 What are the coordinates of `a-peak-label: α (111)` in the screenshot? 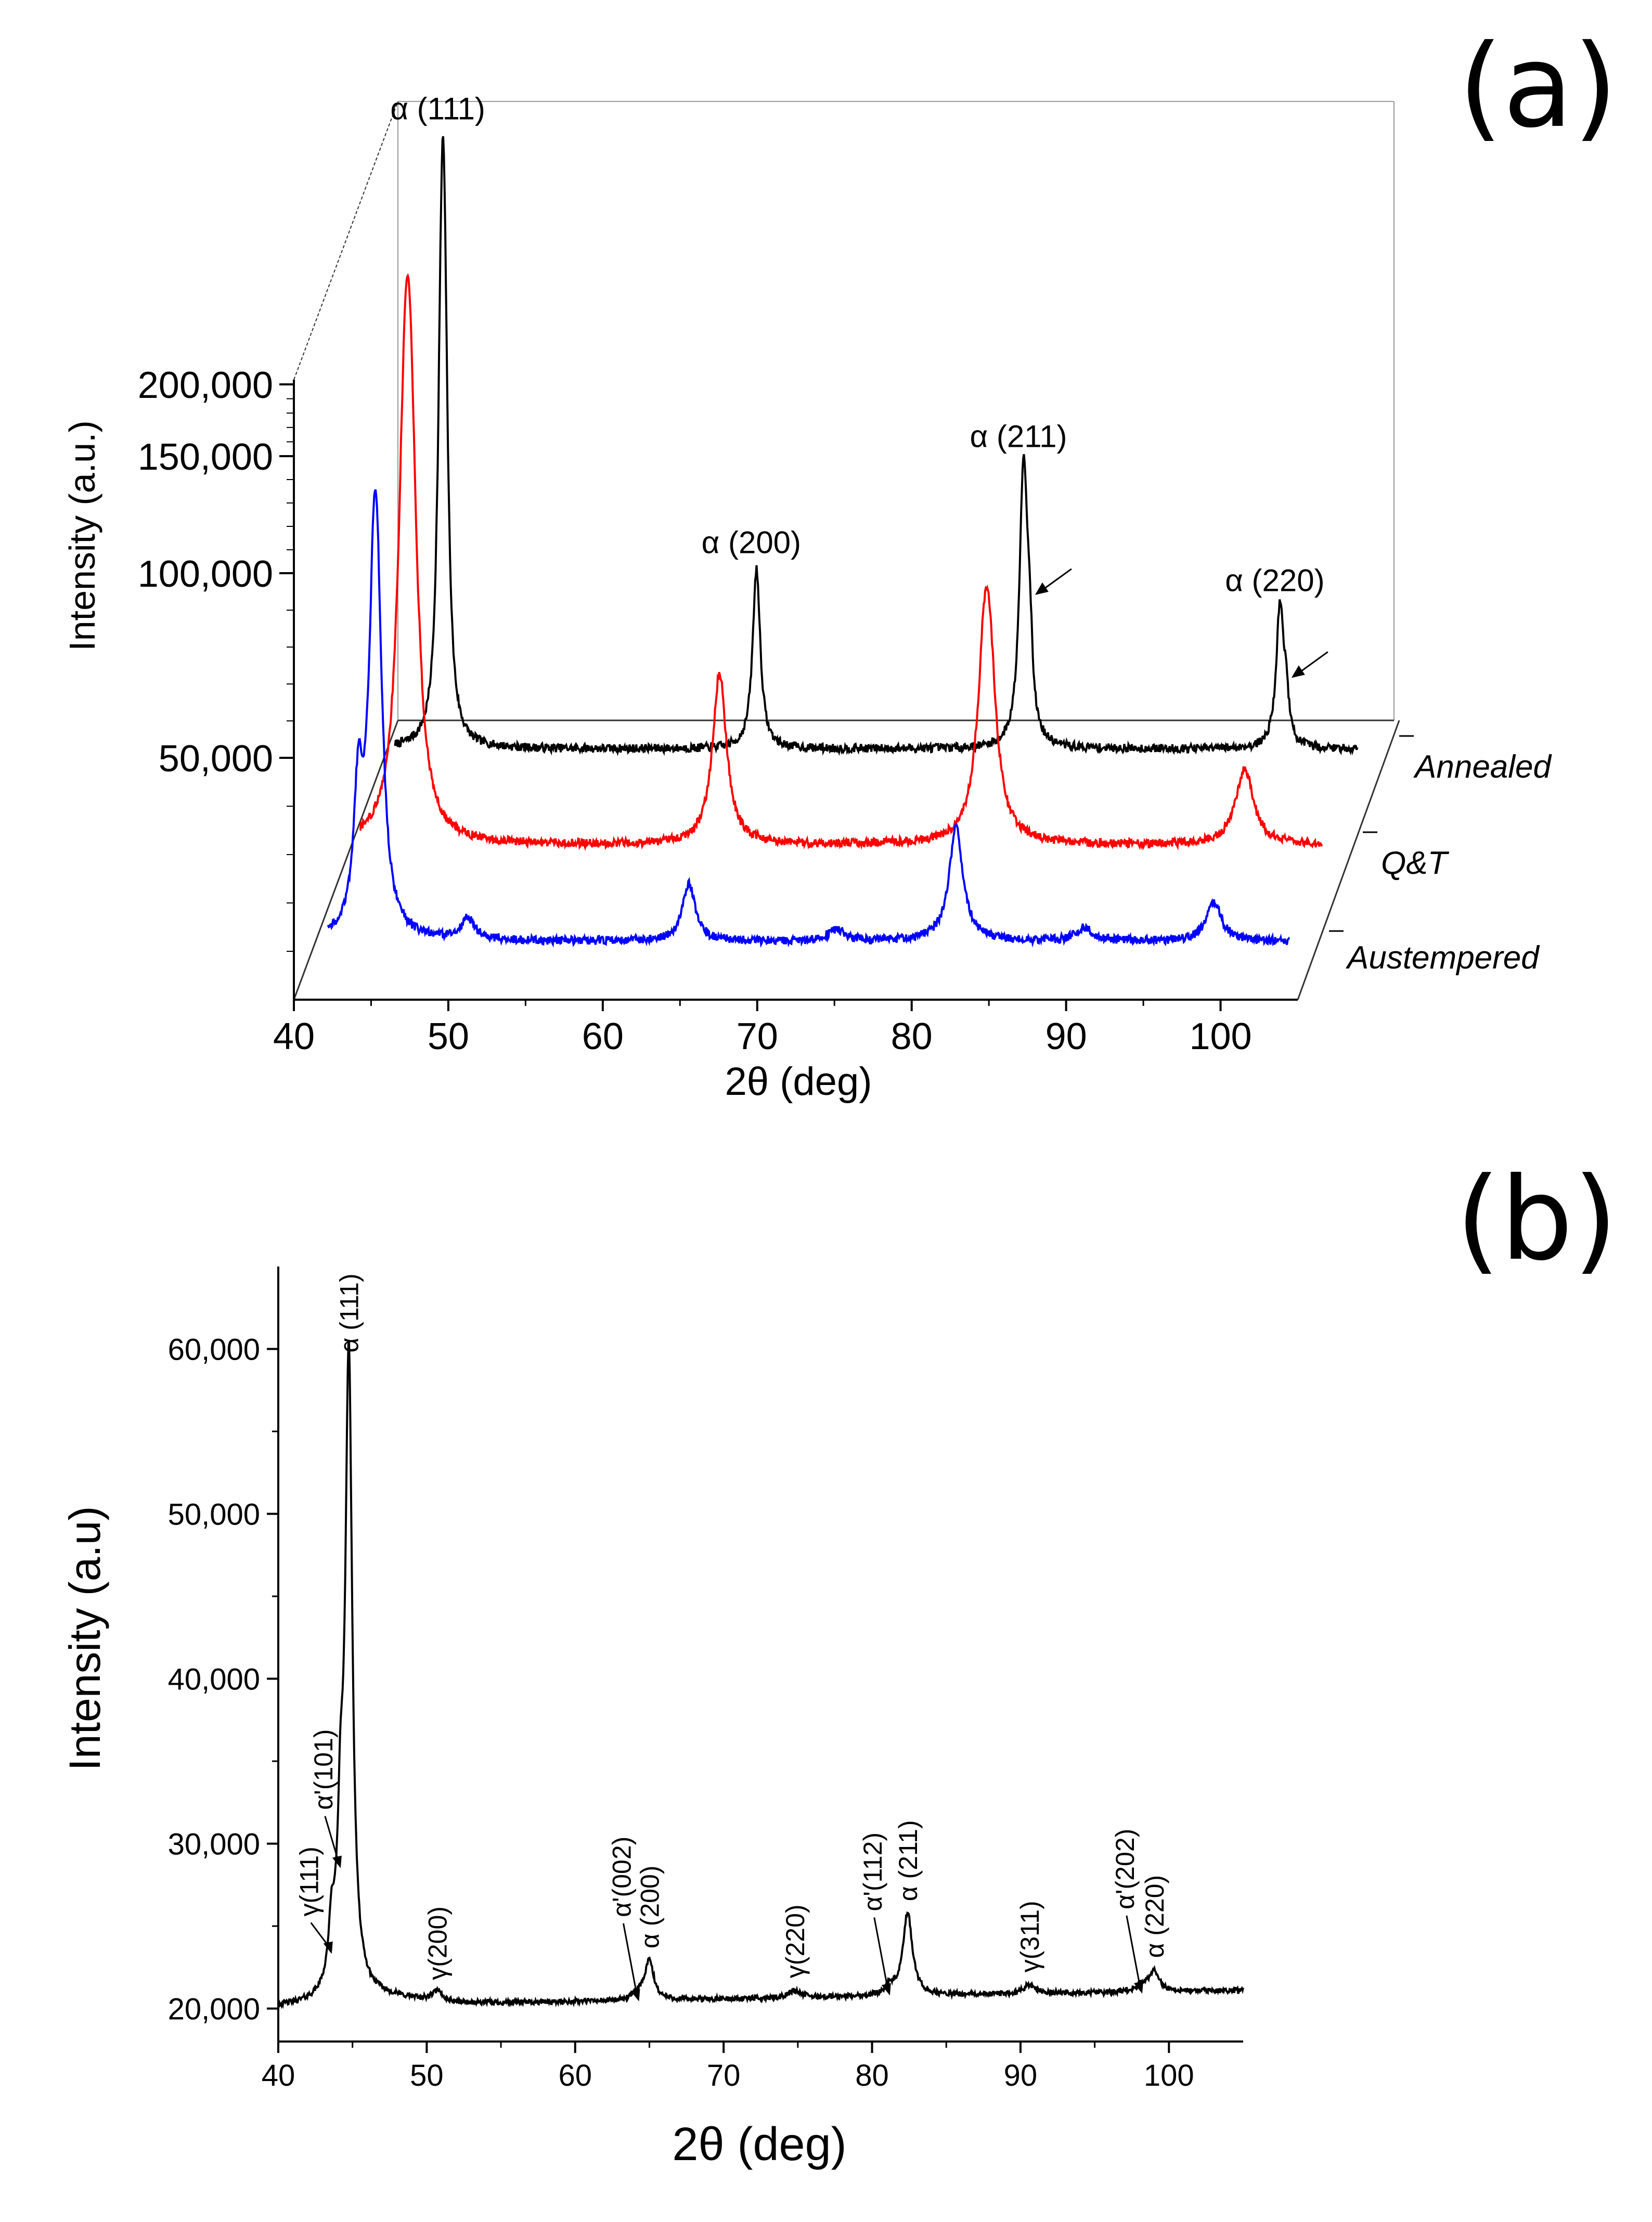 It's located at (437, 109).